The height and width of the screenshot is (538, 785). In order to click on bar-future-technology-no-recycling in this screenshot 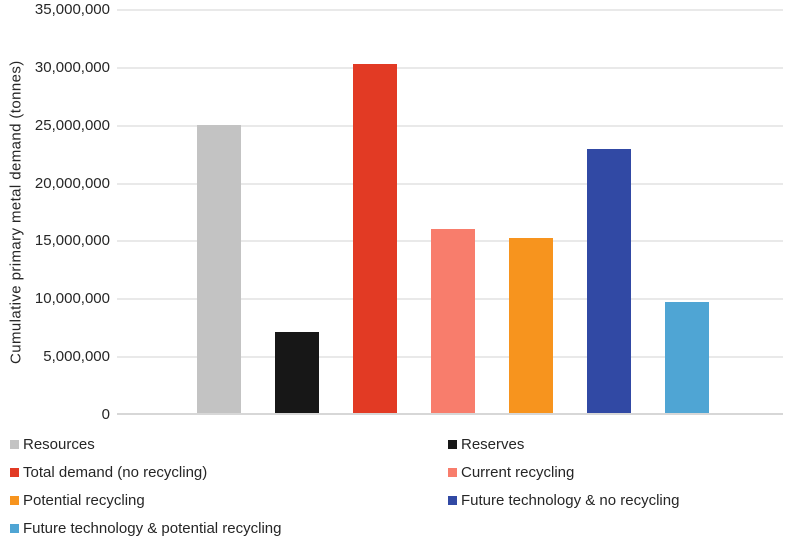, I will do `click(609, 281)`.